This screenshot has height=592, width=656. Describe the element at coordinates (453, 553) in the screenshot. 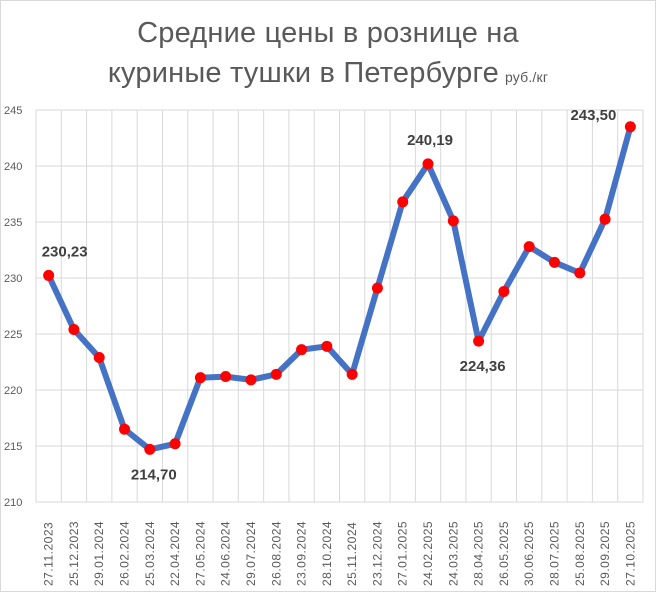

I see `x-tick-label: 24.03.2025` at that location.